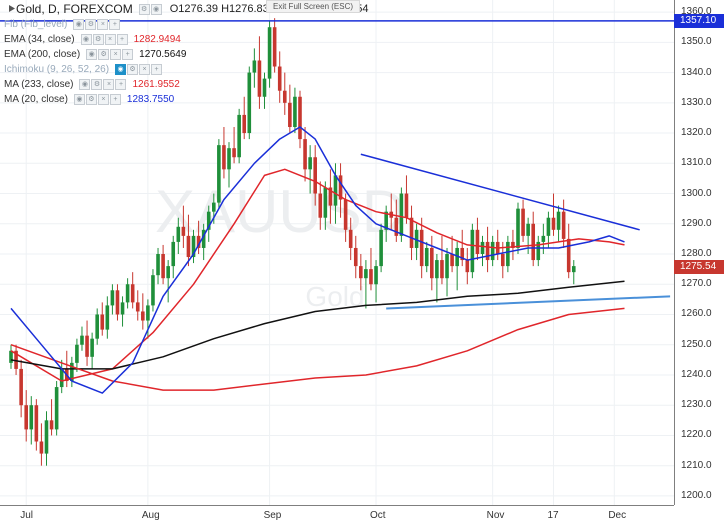 This screenshot has width=724, height=525. I want to click on indicator-row: Fib (Fib_level) ◉ ⚙ × +, so click(186, 24).